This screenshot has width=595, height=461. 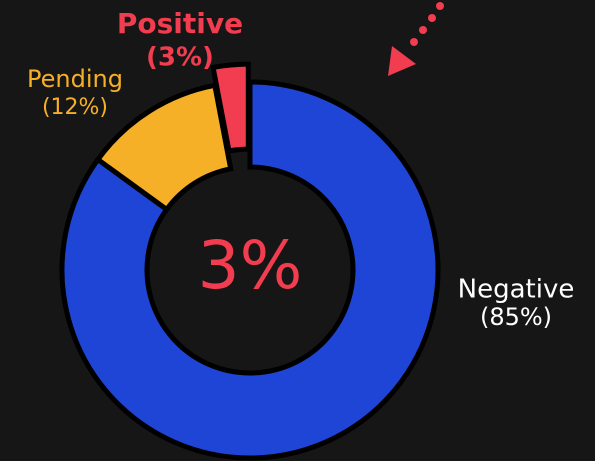 I want to click on slice-label: Pending, so click(x=75, y=79).